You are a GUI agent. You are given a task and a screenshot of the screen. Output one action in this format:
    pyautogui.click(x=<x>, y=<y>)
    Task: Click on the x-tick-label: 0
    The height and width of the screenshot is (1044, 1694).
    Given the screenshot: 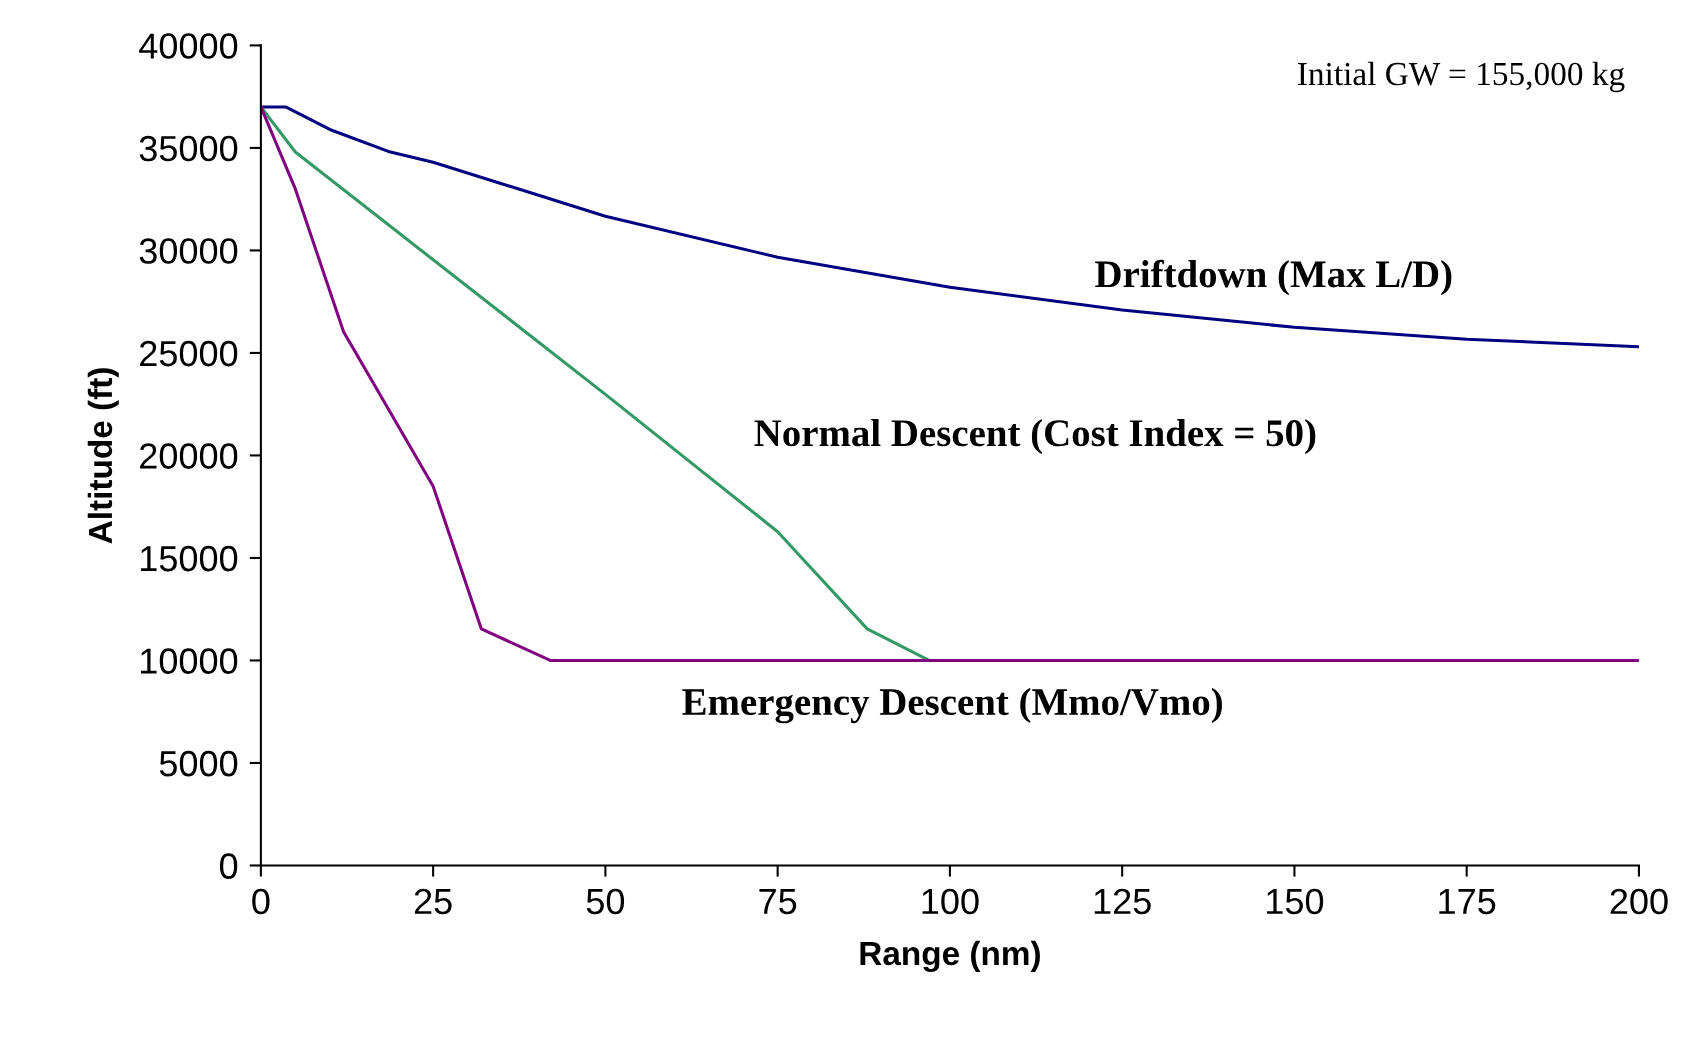 What is the action you would take?
    pyautogui.click(x=261, y=901)
    